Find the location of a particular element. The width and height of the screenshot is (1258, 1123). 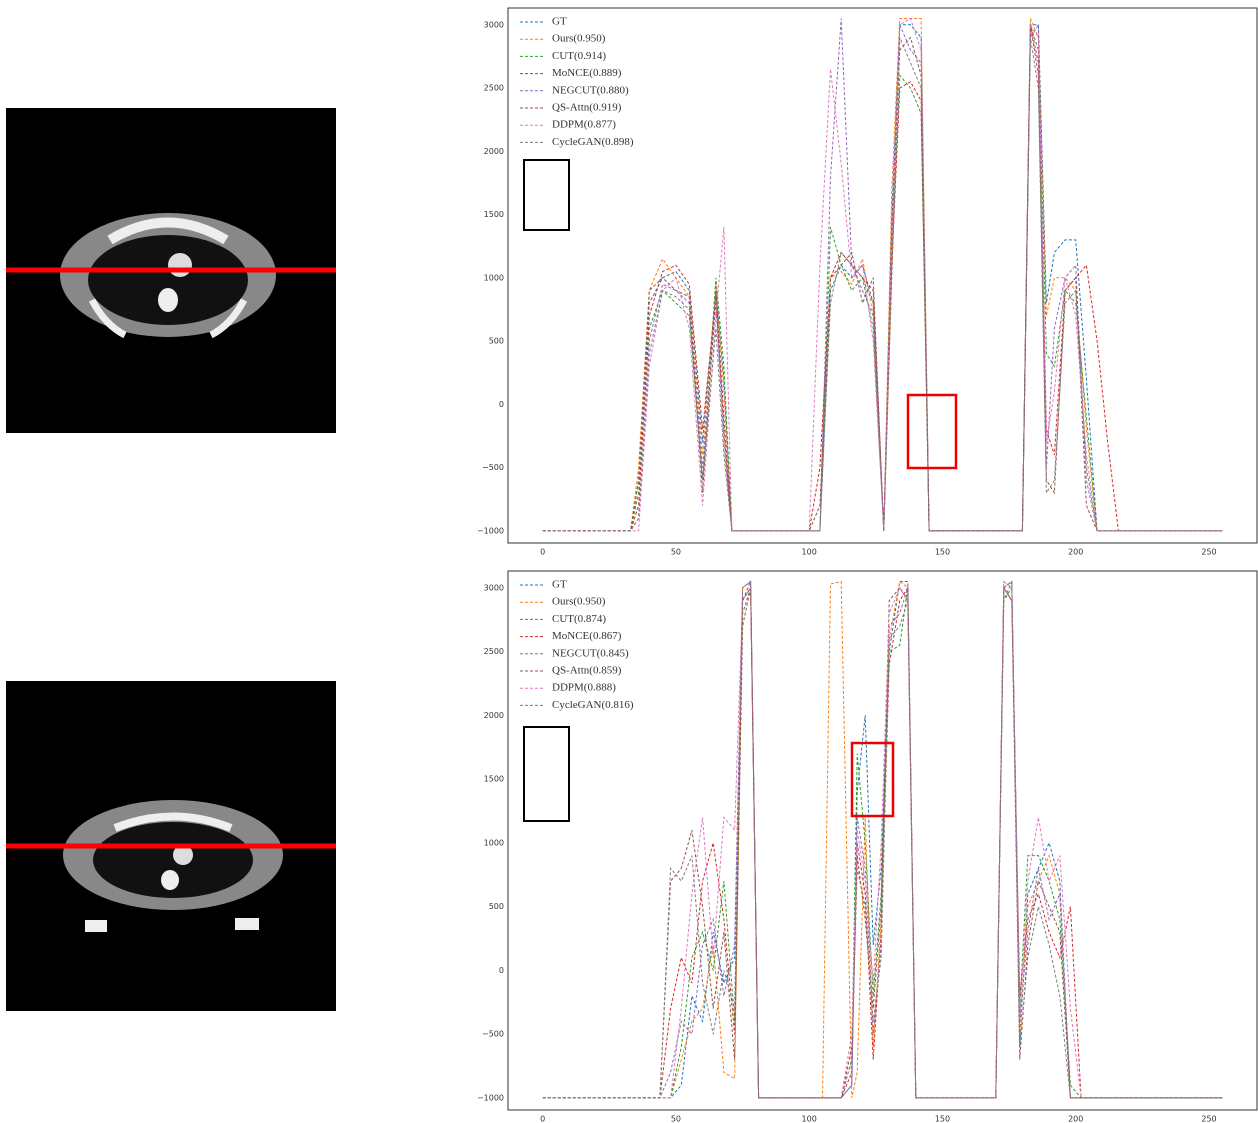

legend-label: QS-Attn(0.859) is located at coordinates (587, 671).